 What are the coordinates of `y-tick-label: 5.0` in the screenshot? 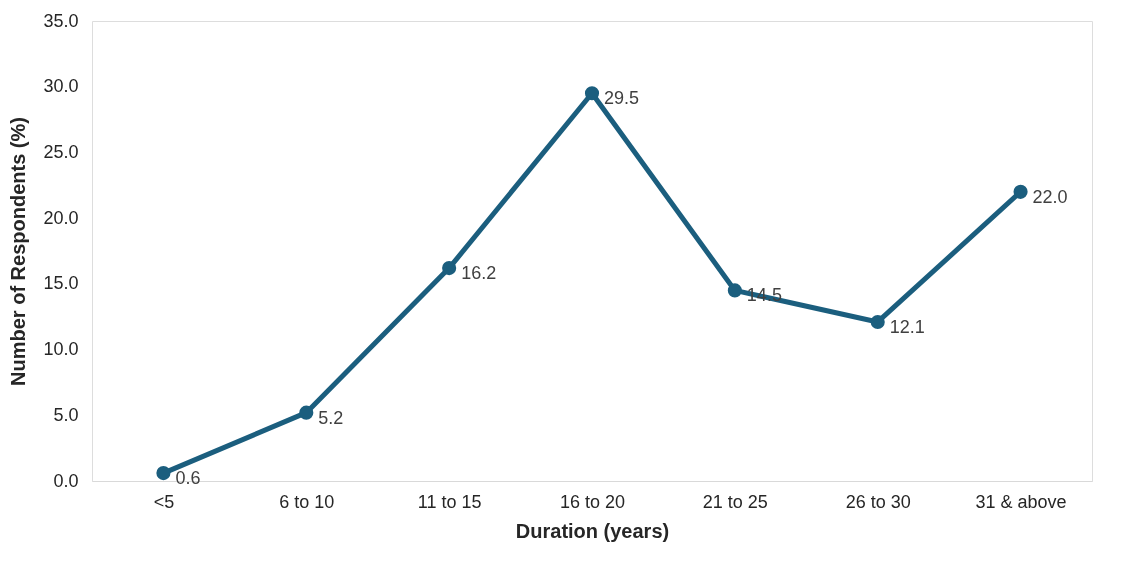 It's located at (66, 414).